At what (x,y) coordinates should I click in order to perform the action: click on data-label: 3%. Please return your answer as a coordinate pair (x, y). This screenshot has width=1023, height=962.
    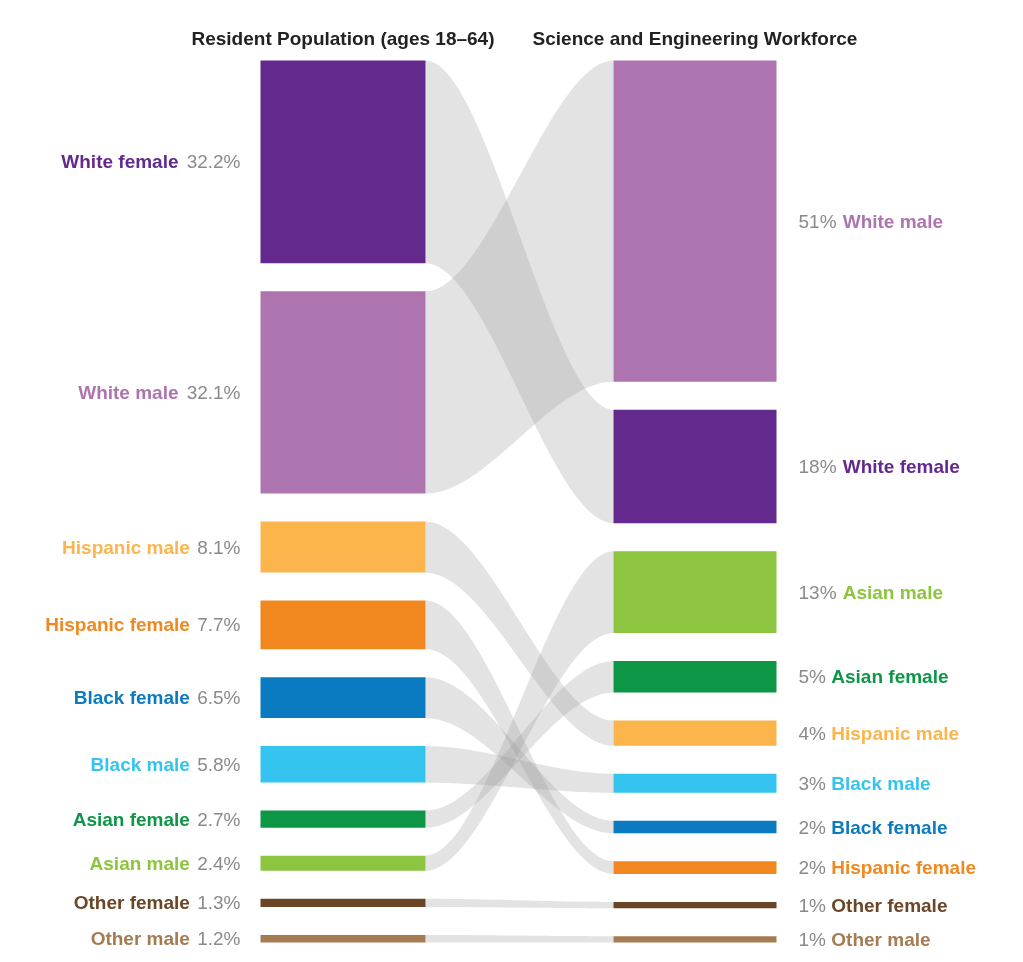
    Looking at the image, I should click on (812, 783).